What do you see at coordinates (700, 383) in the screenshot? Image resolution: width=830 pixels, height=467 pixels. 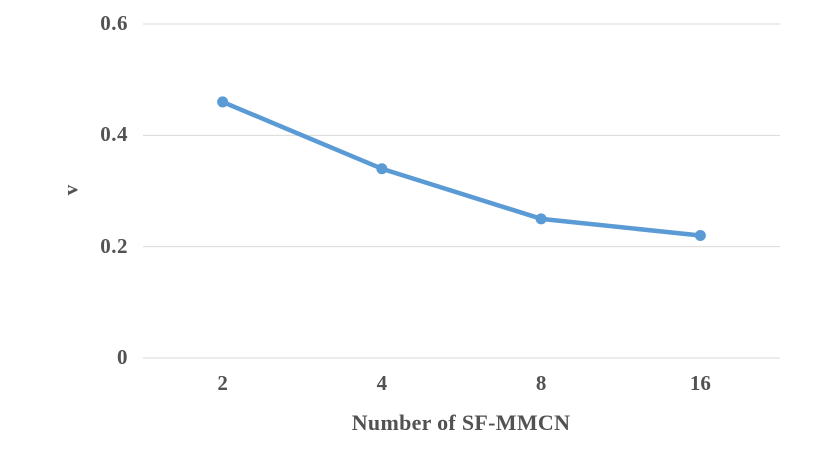 I see `x-tick-label: 16` at bounding box center [700, 383].